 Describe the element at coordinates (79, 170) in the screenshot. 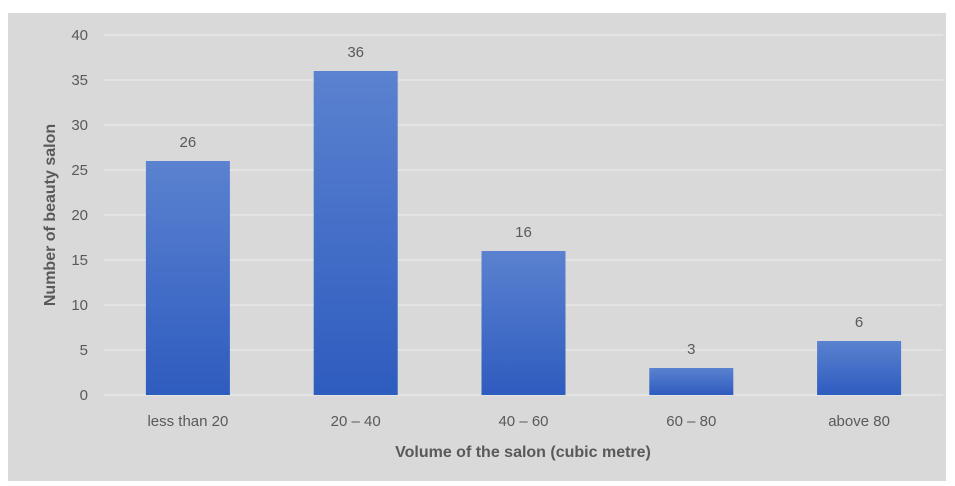

I see `y-tick-label: 25` at that location.